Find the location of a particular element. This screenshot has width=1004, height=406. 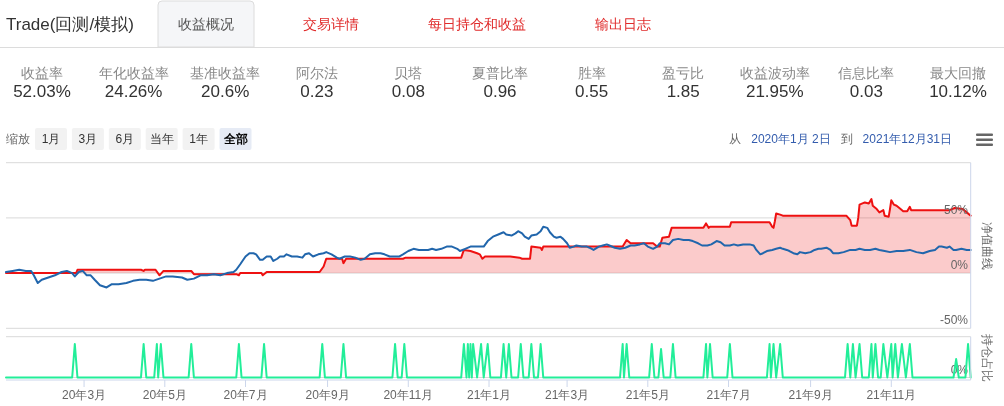

category-label: 收益率 is located at coordinates (42, 73).